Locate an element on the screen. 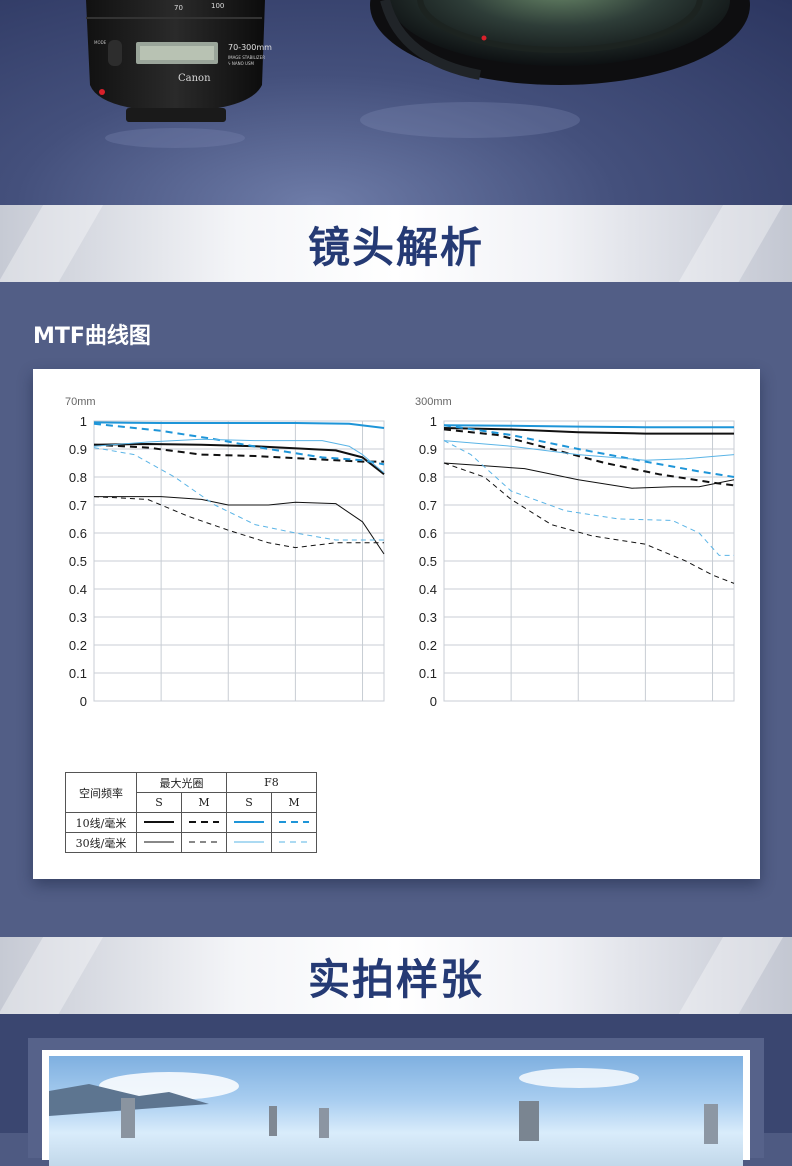 Image resolution: width=792 pixels, height=1166 pixels. lens-brand-text: Canon is located at coordinates (194, 78).